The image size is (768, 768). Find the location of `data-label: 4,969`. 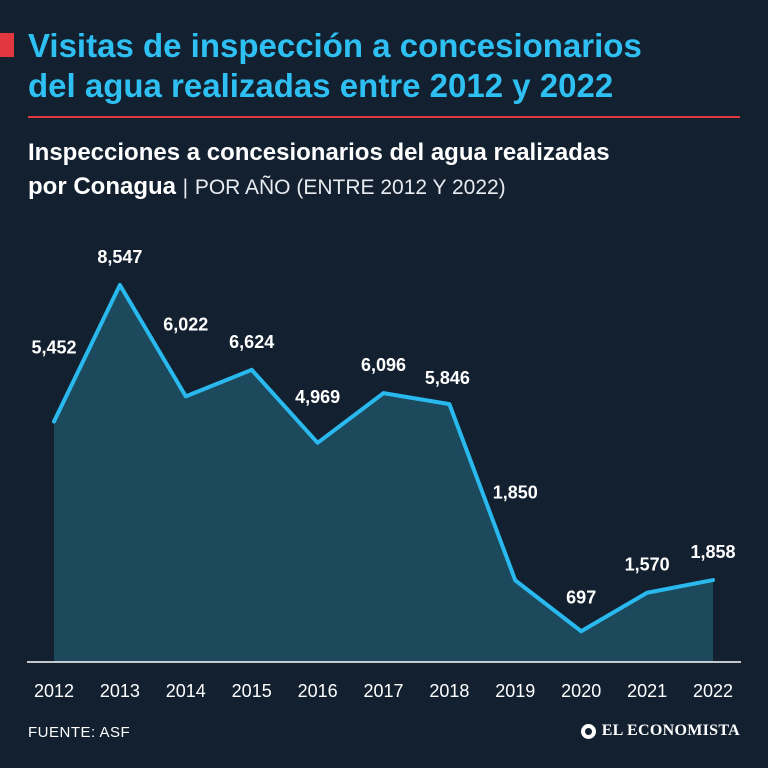

data-label: 4,969 is located at coordinates (317, 397).